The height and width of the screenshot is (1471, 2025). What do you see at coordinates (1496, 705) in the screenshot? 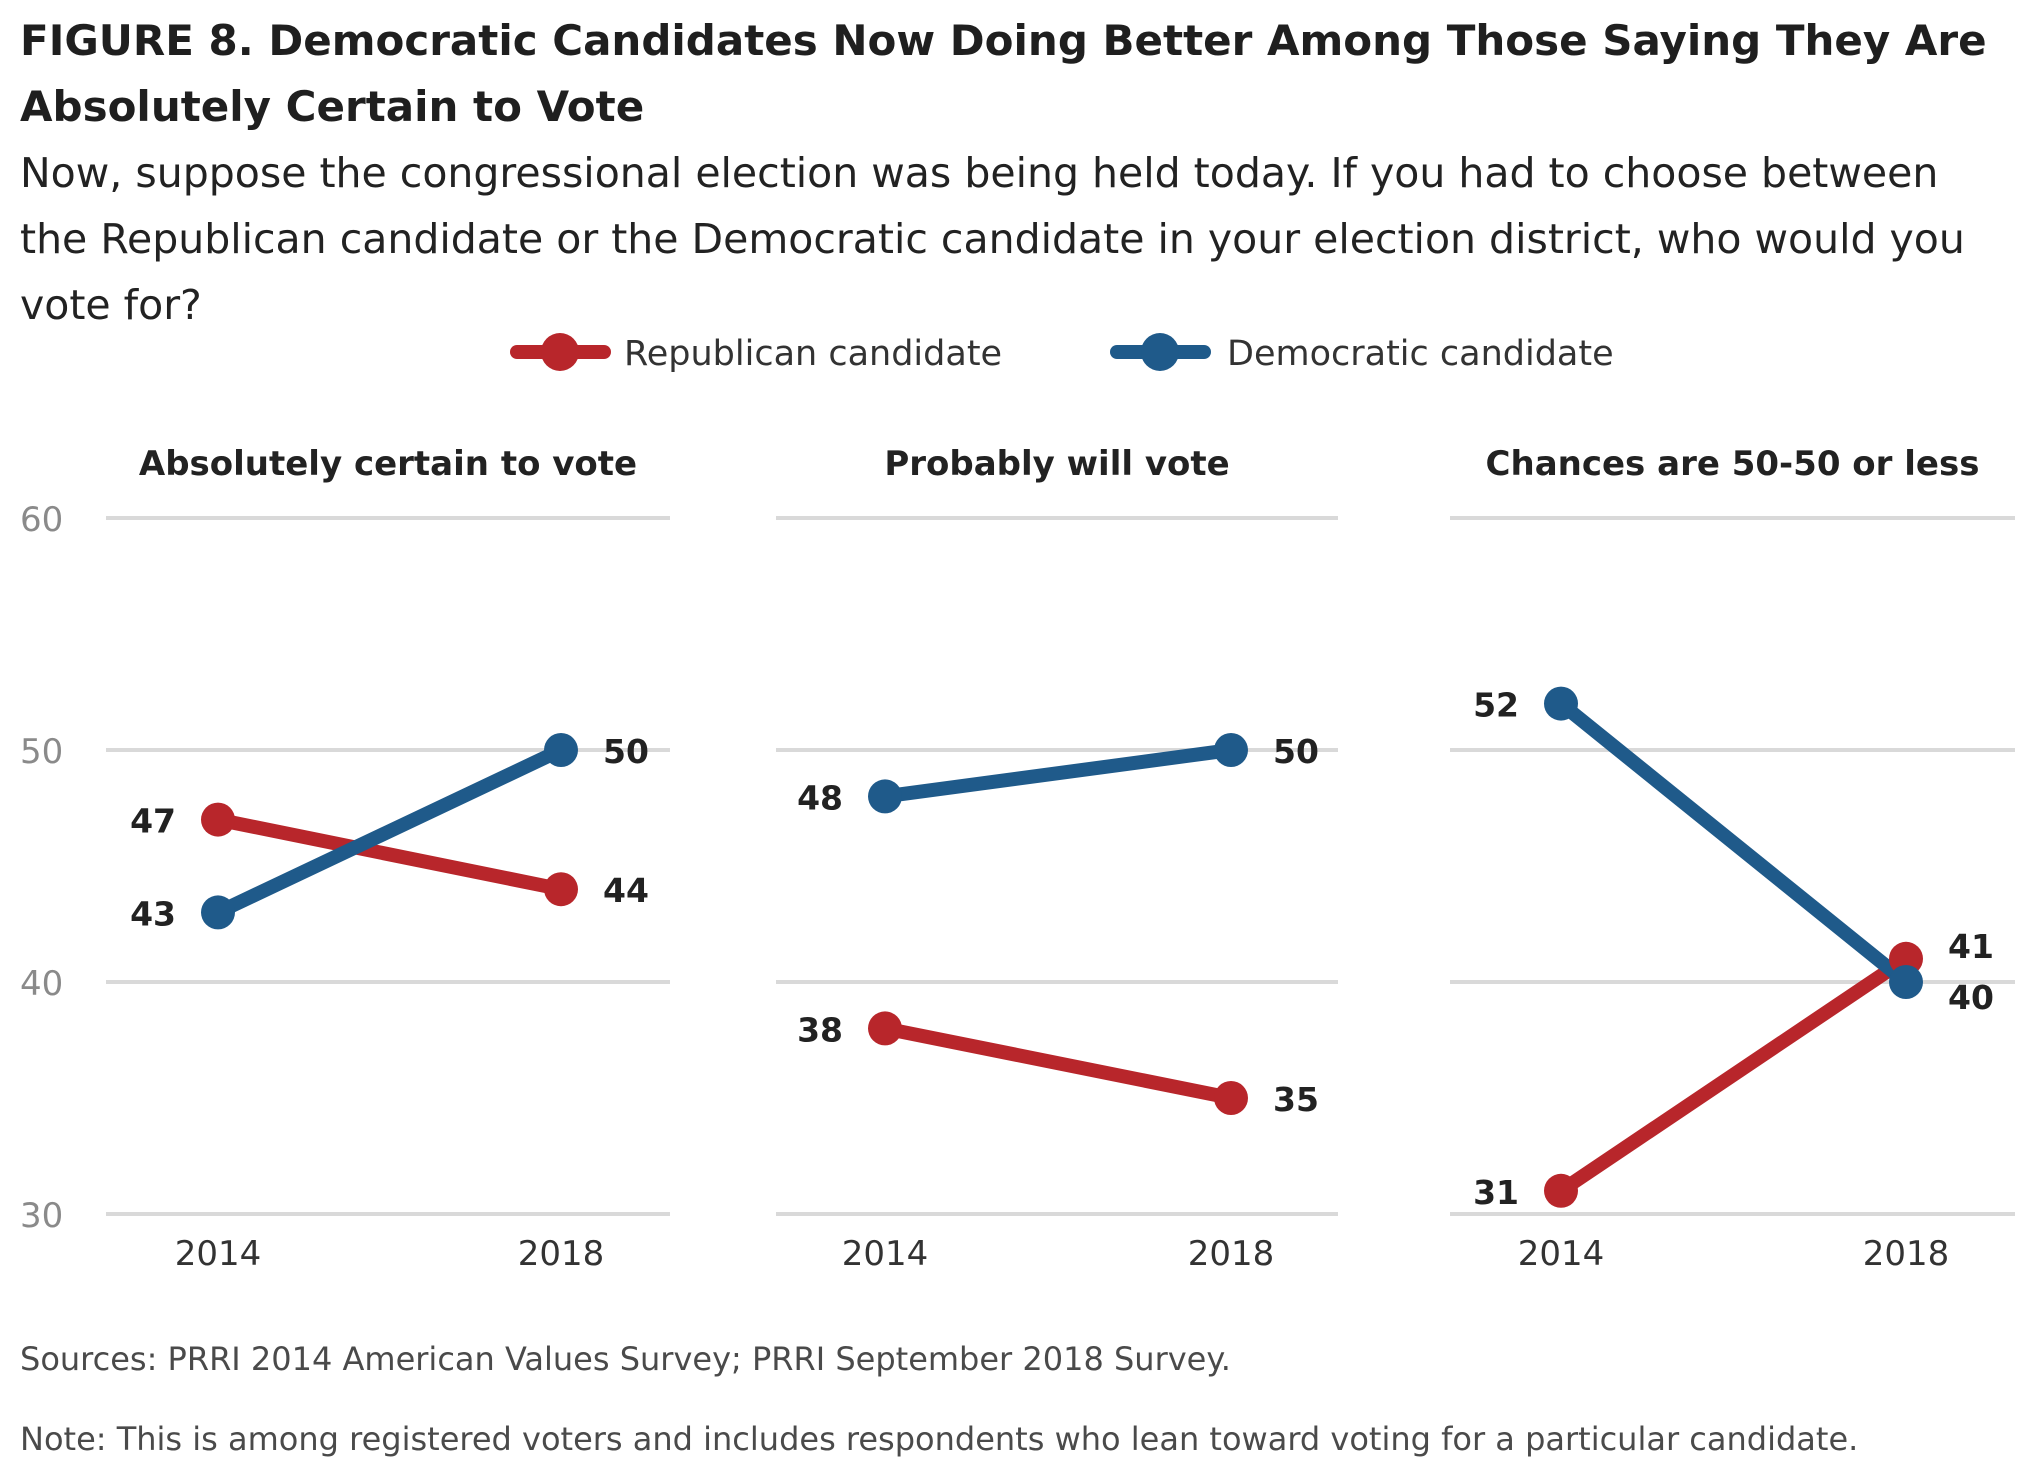
I see `data-label: 52` at bounding box center [1496, 705].